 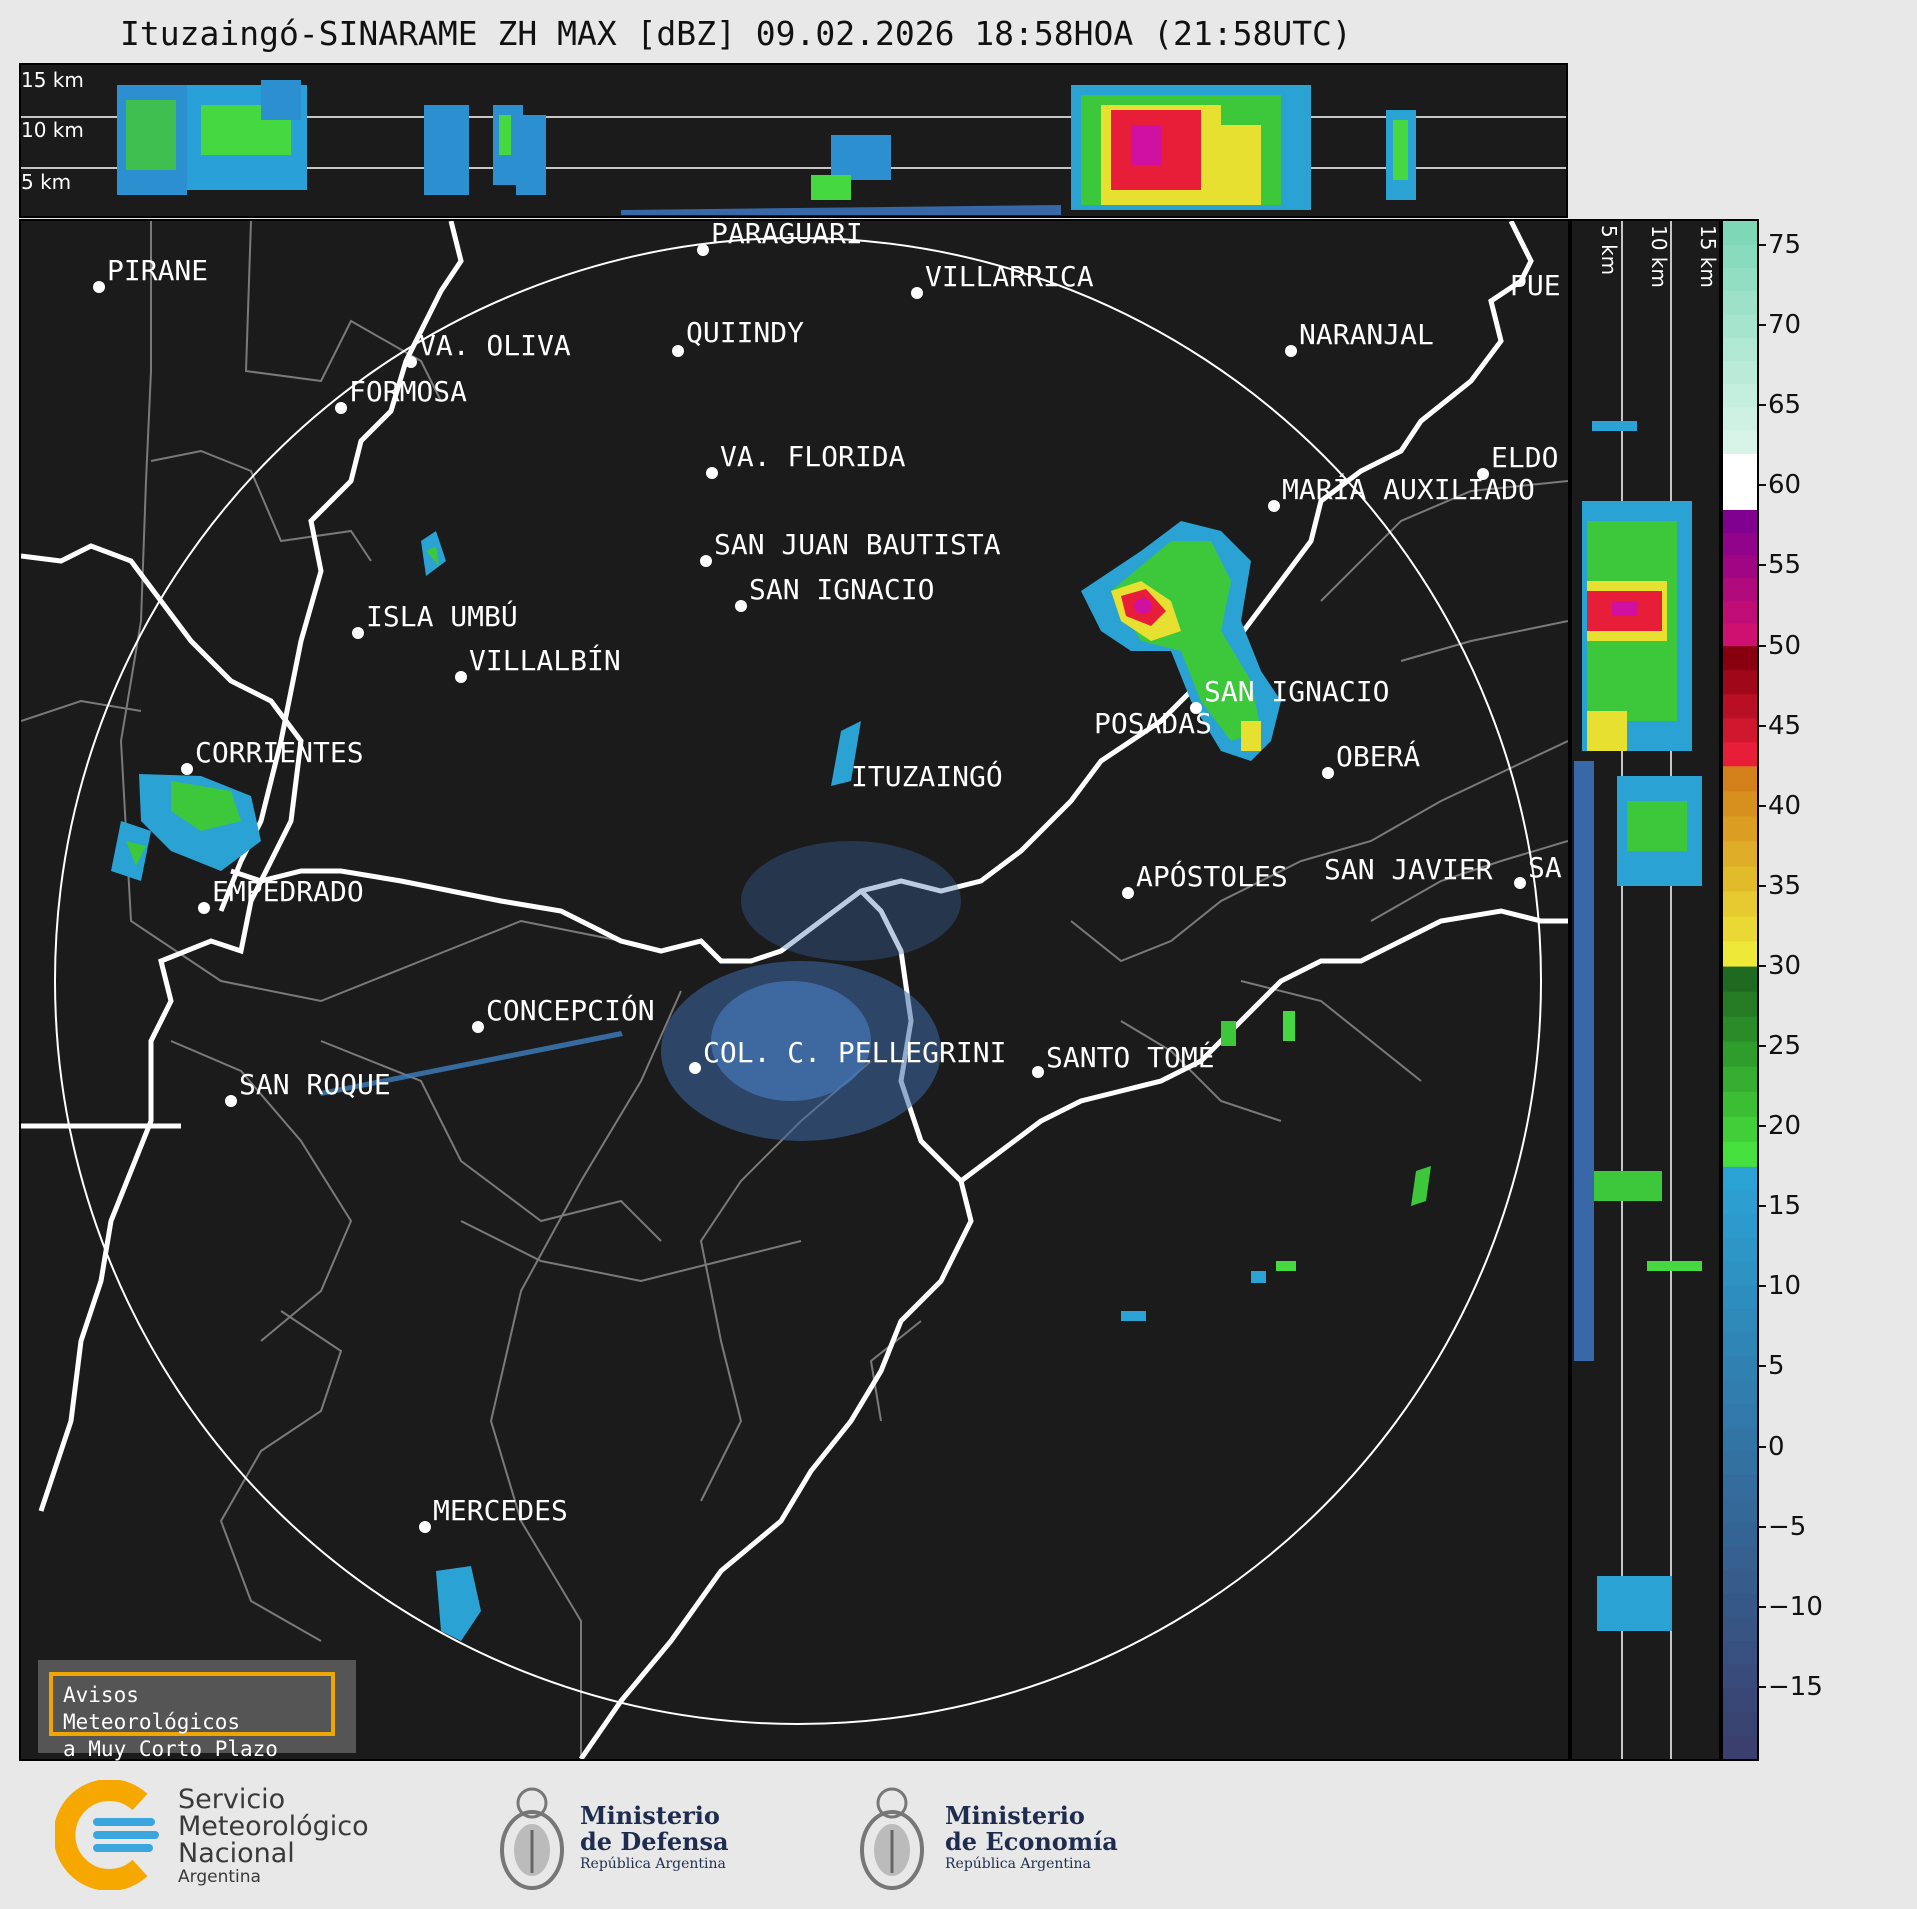 What do you see at coordinates (442, 616) in the screenshot?
I see `city-label-isla-umbu: ISLA UMBÚ` at bounding box center [442, 616].